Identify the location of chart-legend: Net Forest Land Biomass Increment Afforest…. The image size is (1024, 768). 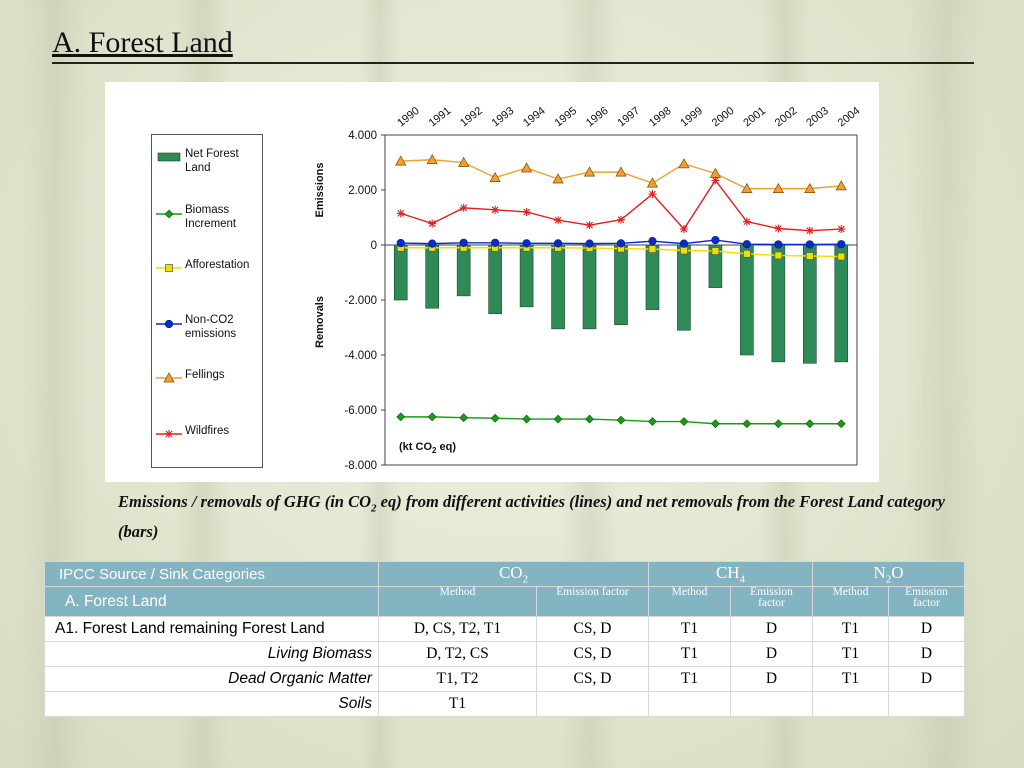
(207, 301).